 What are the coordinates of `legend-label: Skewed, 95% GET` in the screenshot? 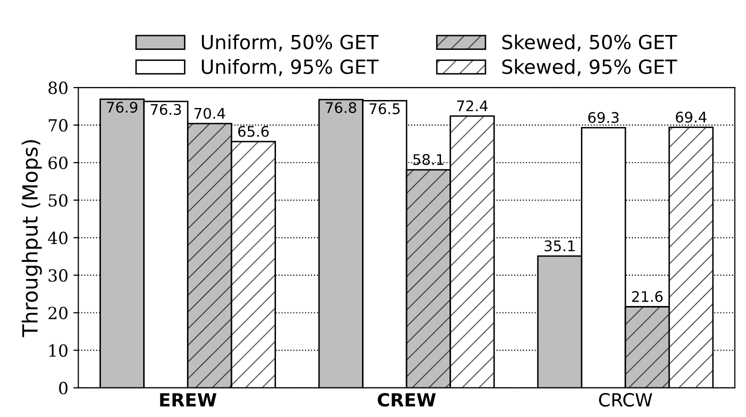 It's located at (590, 67).